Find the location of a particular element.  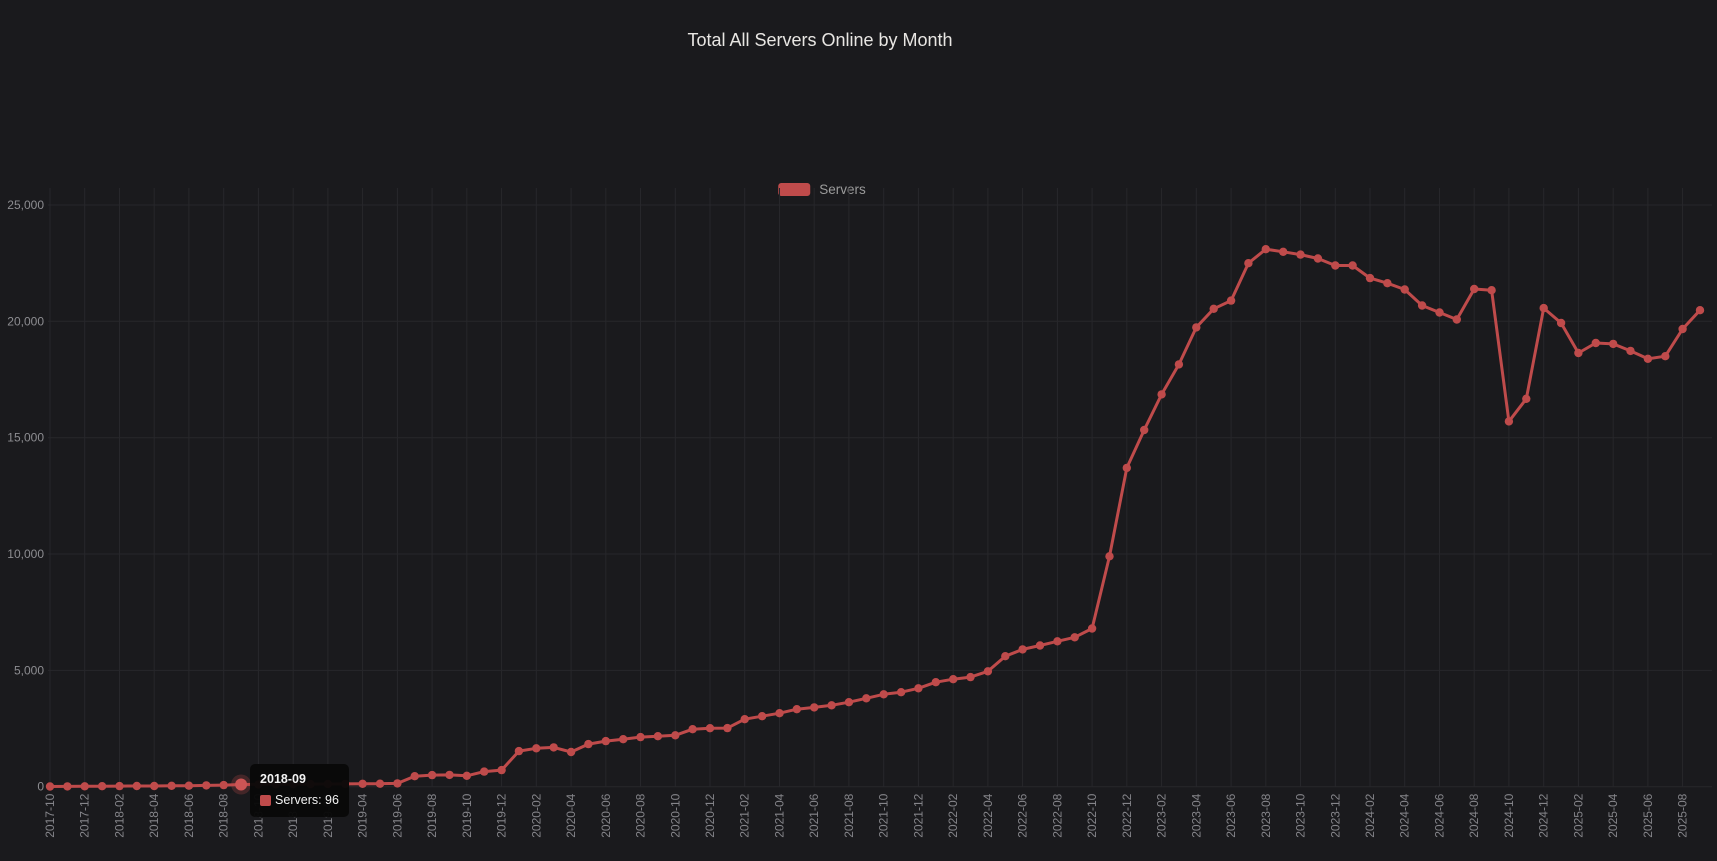

data-point-hovered is located at coordinates (241, 784).